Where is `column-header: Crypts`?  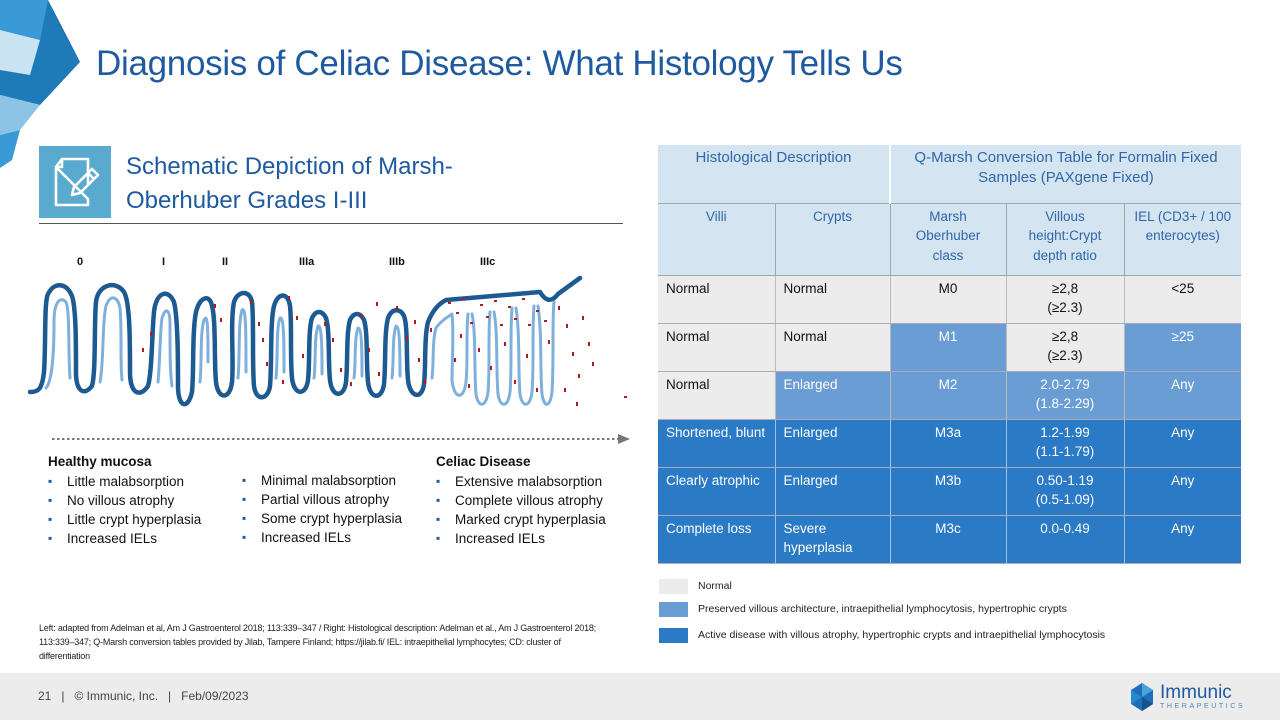
column-header: Crypts is located at coordinates (833, 239).